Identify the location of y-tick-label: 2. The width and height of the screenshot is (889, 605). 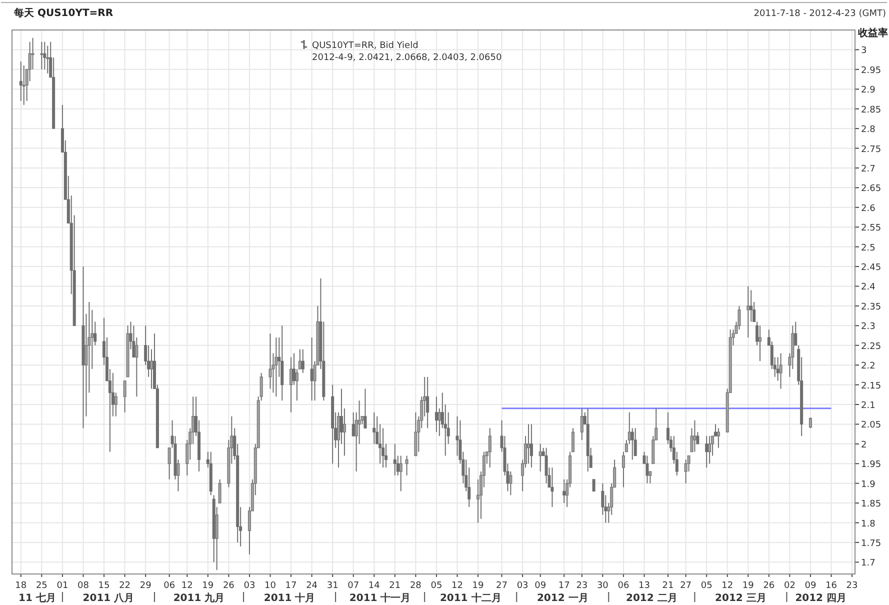
(864, 445).